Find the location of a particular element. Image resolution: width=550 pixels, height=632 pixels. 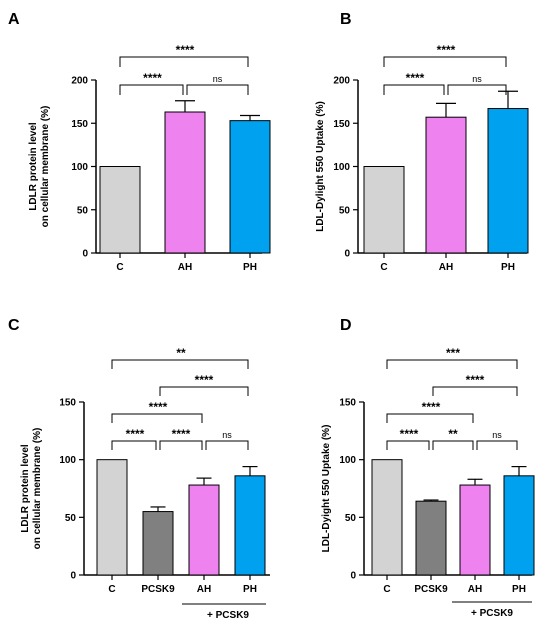

significance-label: *** is located at coordinates (453, 353).